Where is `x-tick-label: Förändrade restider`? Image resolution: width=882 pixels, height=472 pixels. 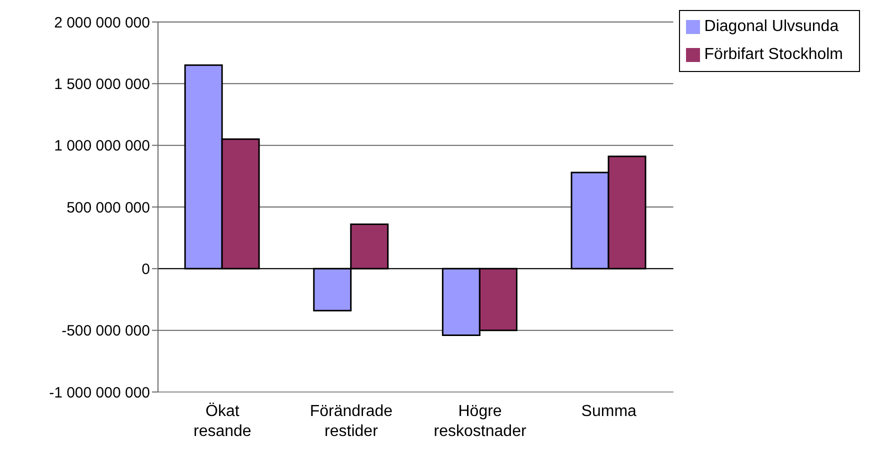 x-tick-label: Förändrade restider is located at coordinates (351, 421).